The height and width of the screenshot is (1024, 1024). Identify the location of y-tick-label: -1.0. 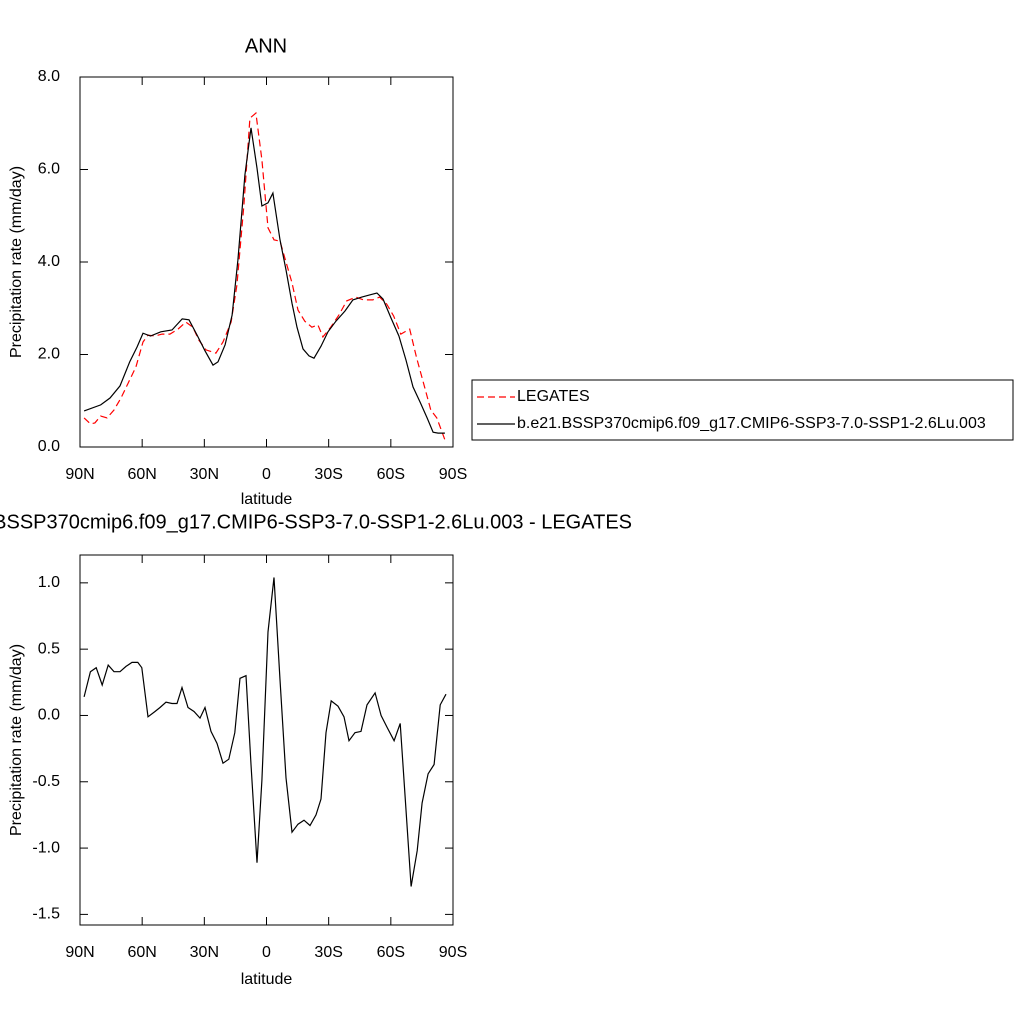
(46, 847).